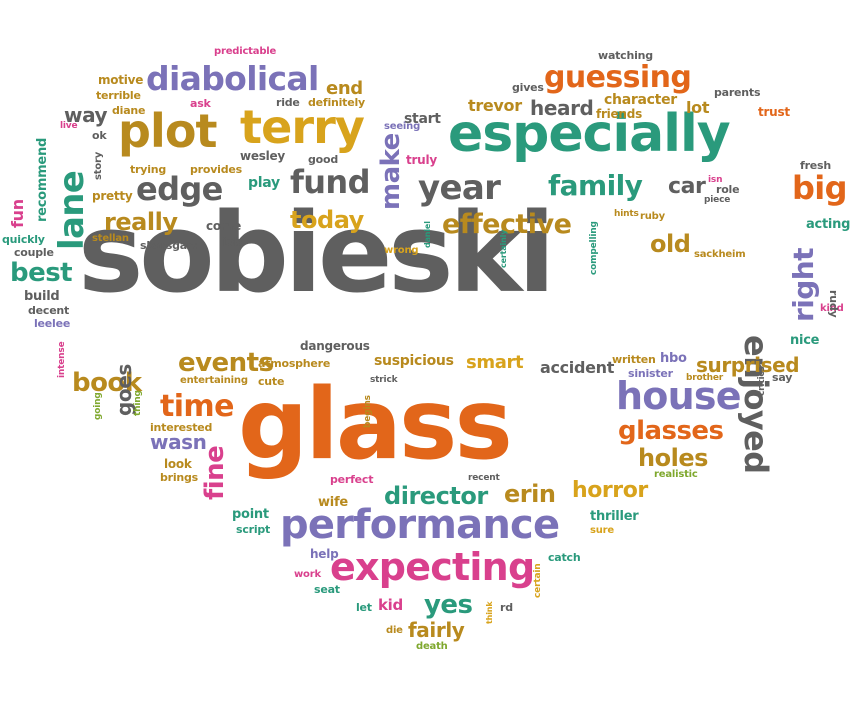 Image resolution: width=864 pixels, height=720 pixels. What do you see at coordinates (232, 78) in the screenshot?
I see `word-diabolical: diabolical` at bounding box center [232, 78].